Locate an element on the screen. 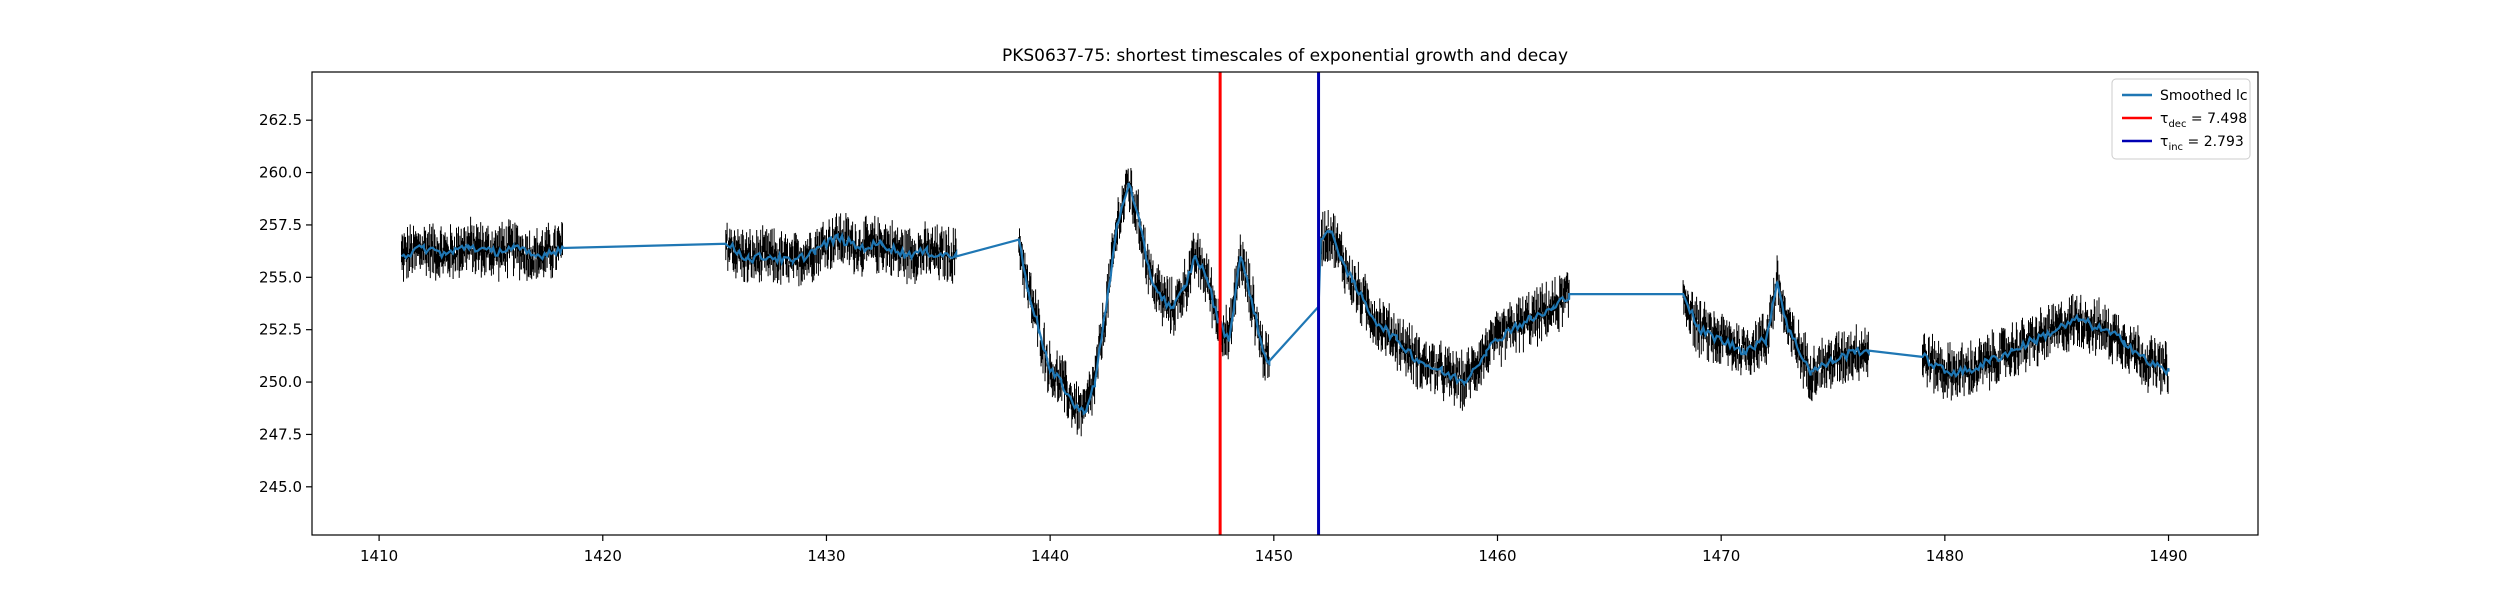 Image resolution: width=2500 pixels, height=600 pixels. y-tick-label: 252.5 is located at coordinates (280, 330).